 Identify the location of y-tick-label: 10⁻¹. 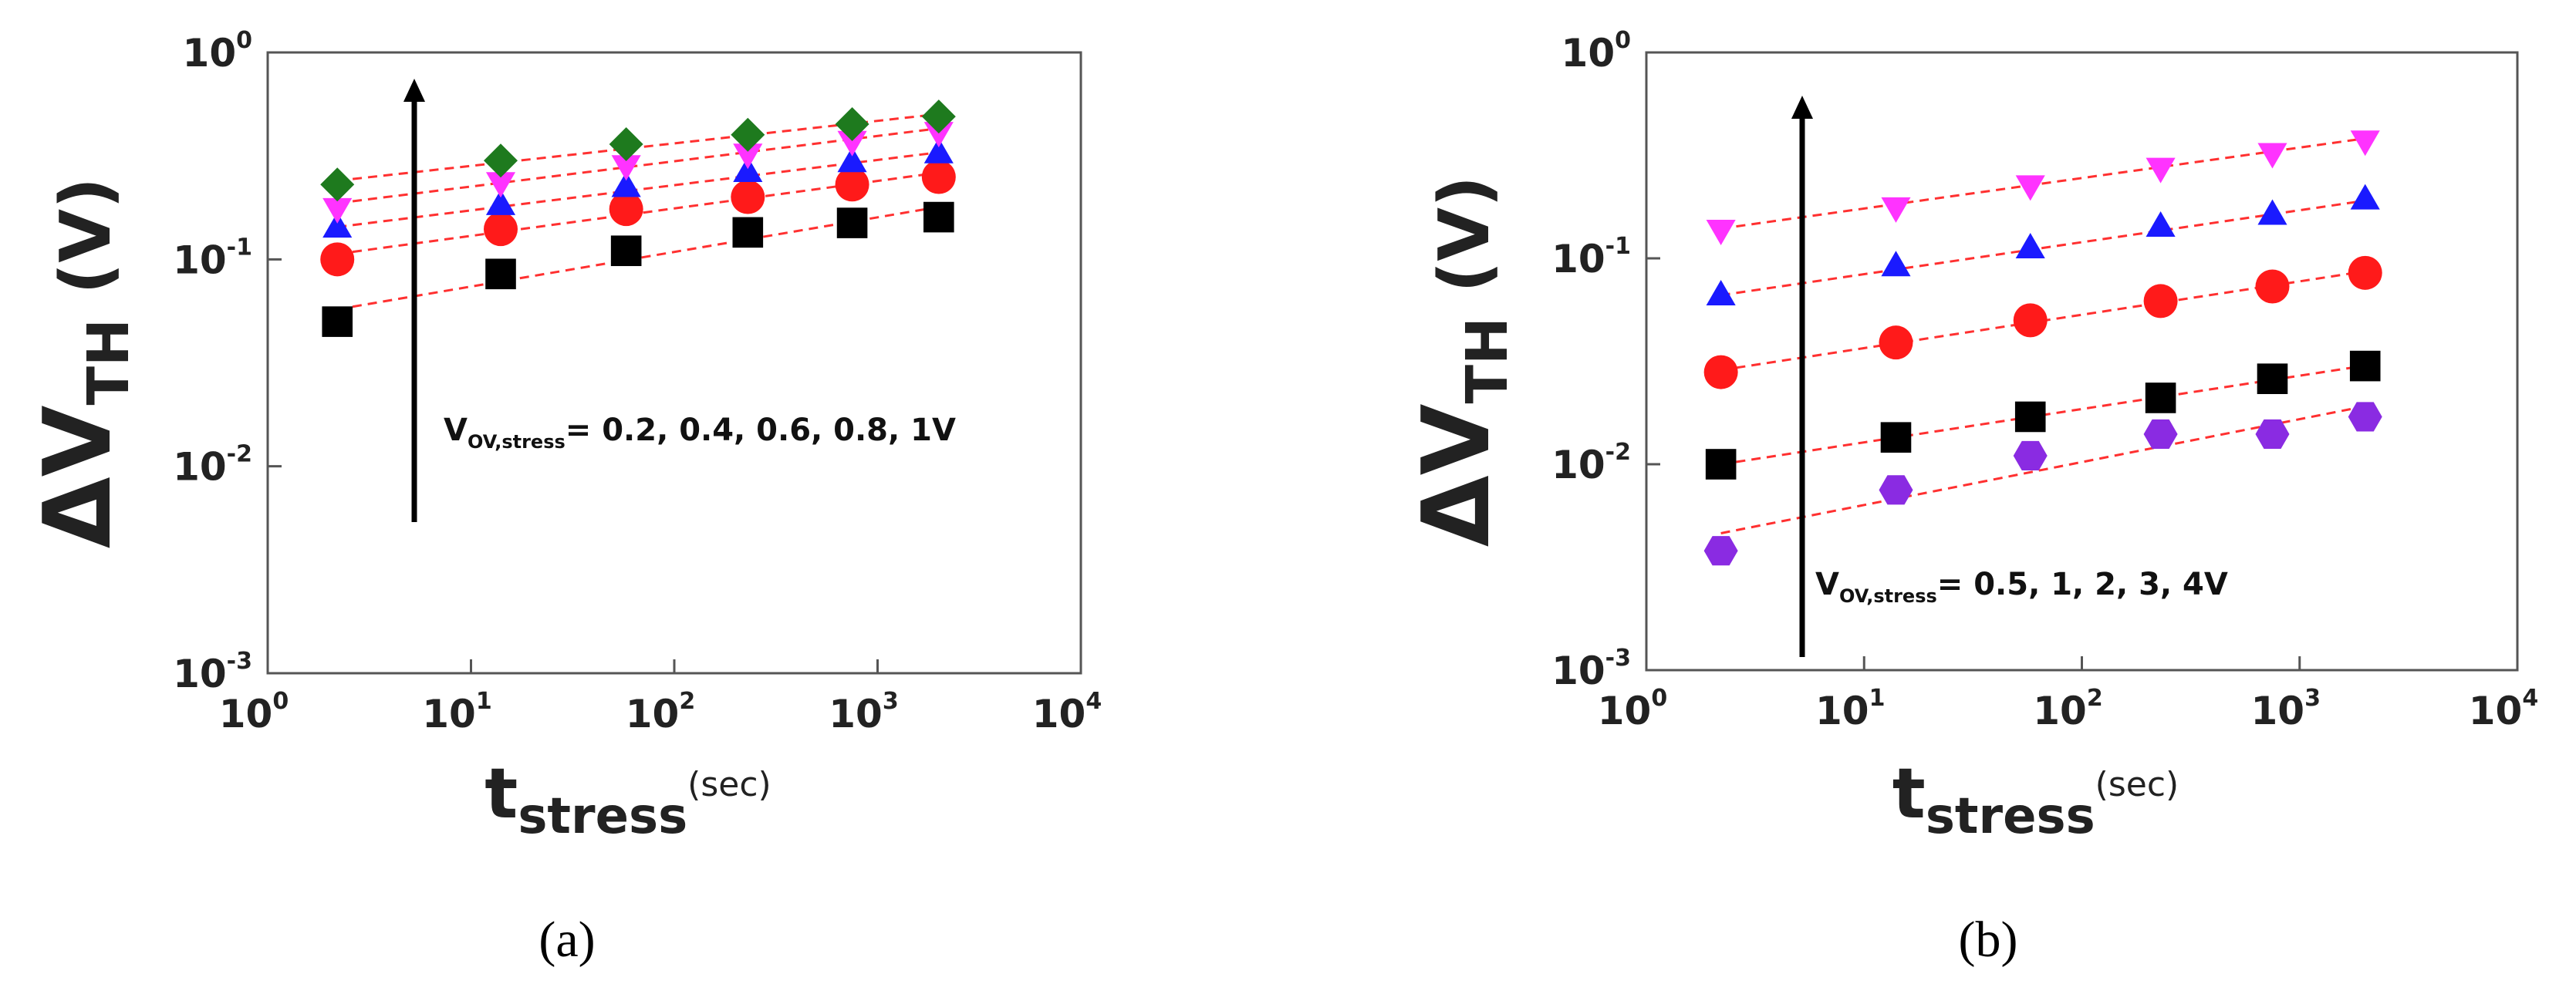
(212, 258).